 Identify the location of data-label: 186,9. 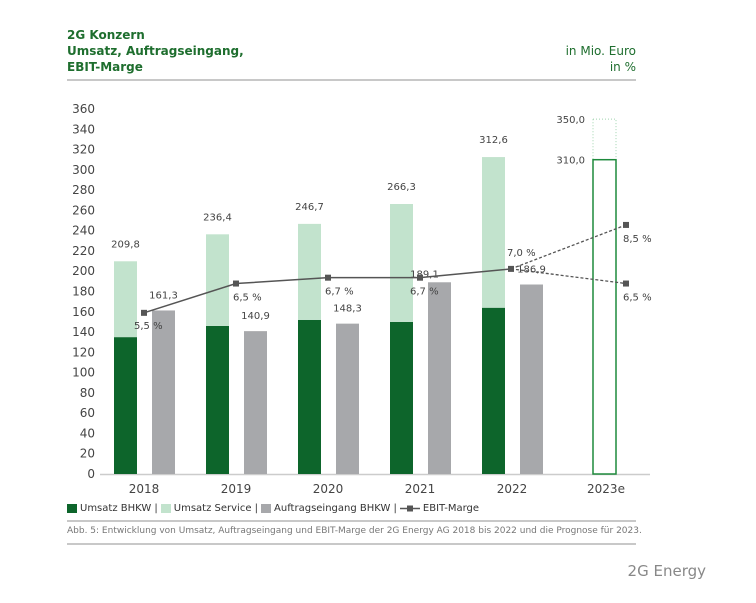
(531, 270).